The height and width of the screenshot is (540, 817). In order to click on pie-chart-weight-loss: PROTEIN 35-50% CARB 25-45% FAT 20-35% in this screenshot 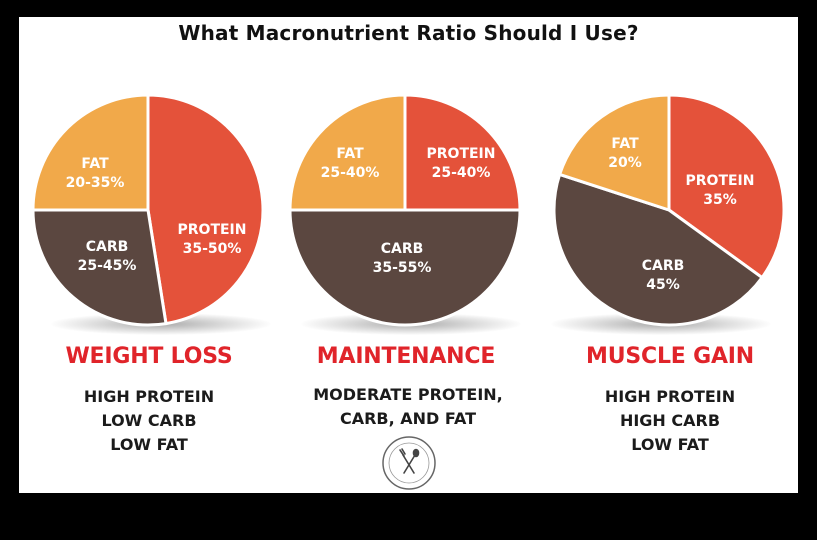, I will do `click(148, 210)`.